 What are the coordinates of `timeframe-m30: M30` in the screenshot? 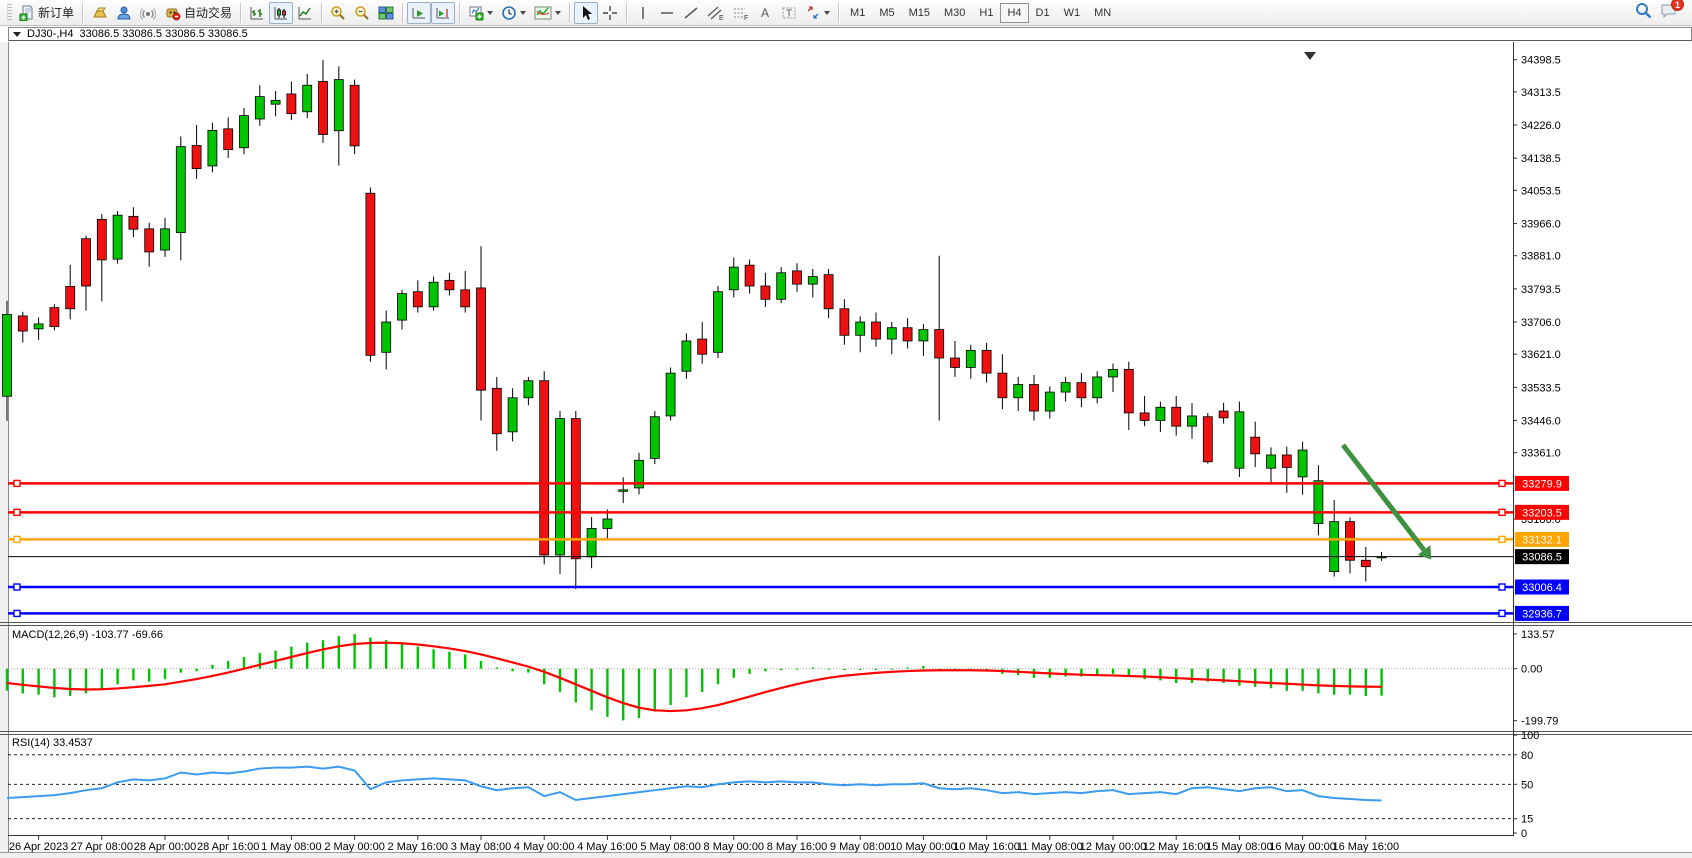 It's located at (955, 12).